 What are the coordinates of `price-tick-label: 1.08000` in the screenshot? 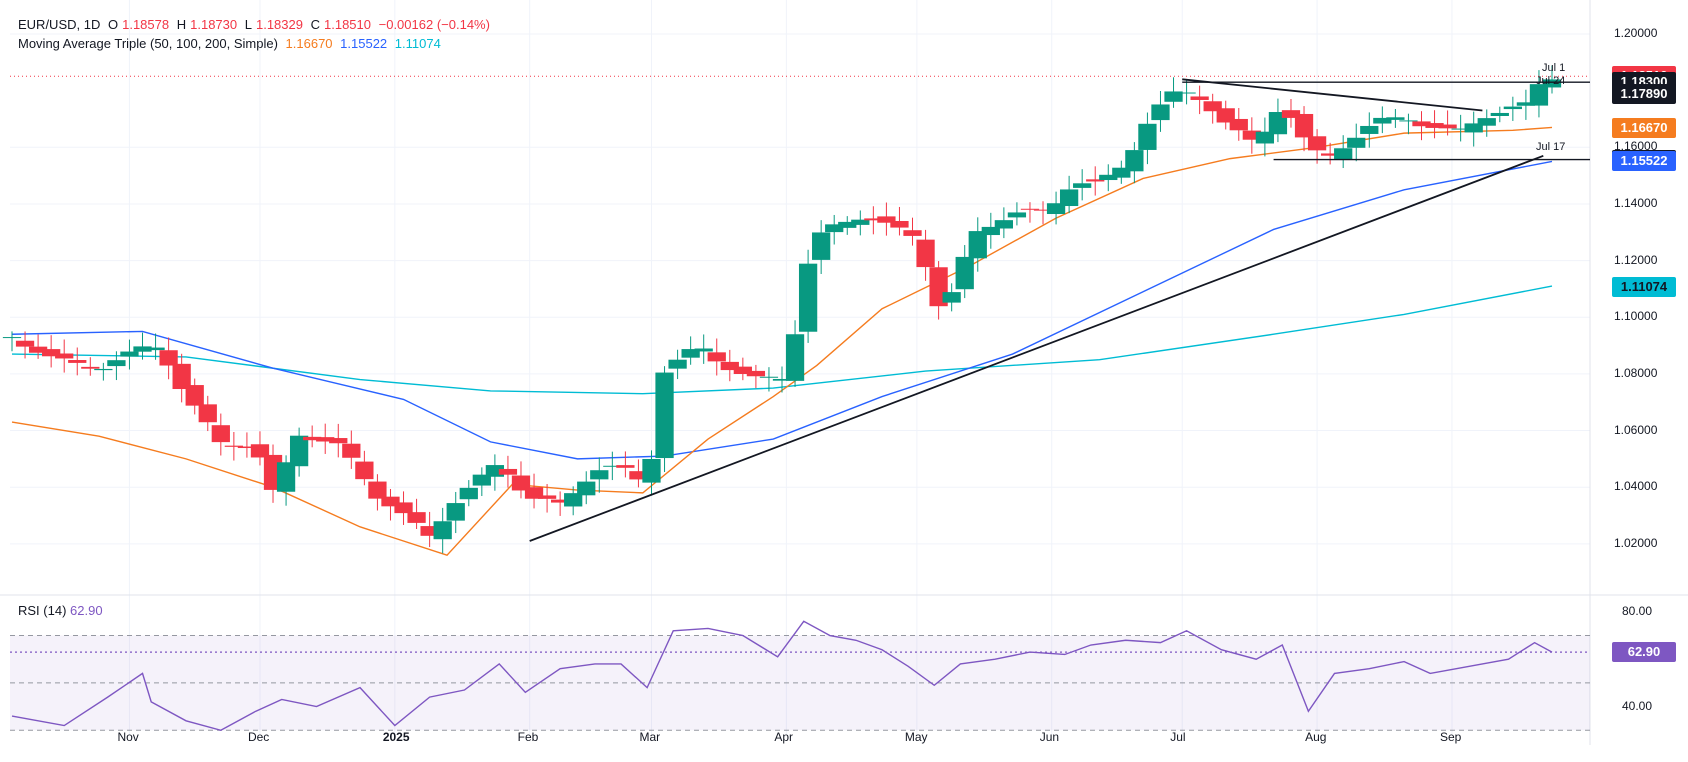 It's located at (1636, 372).